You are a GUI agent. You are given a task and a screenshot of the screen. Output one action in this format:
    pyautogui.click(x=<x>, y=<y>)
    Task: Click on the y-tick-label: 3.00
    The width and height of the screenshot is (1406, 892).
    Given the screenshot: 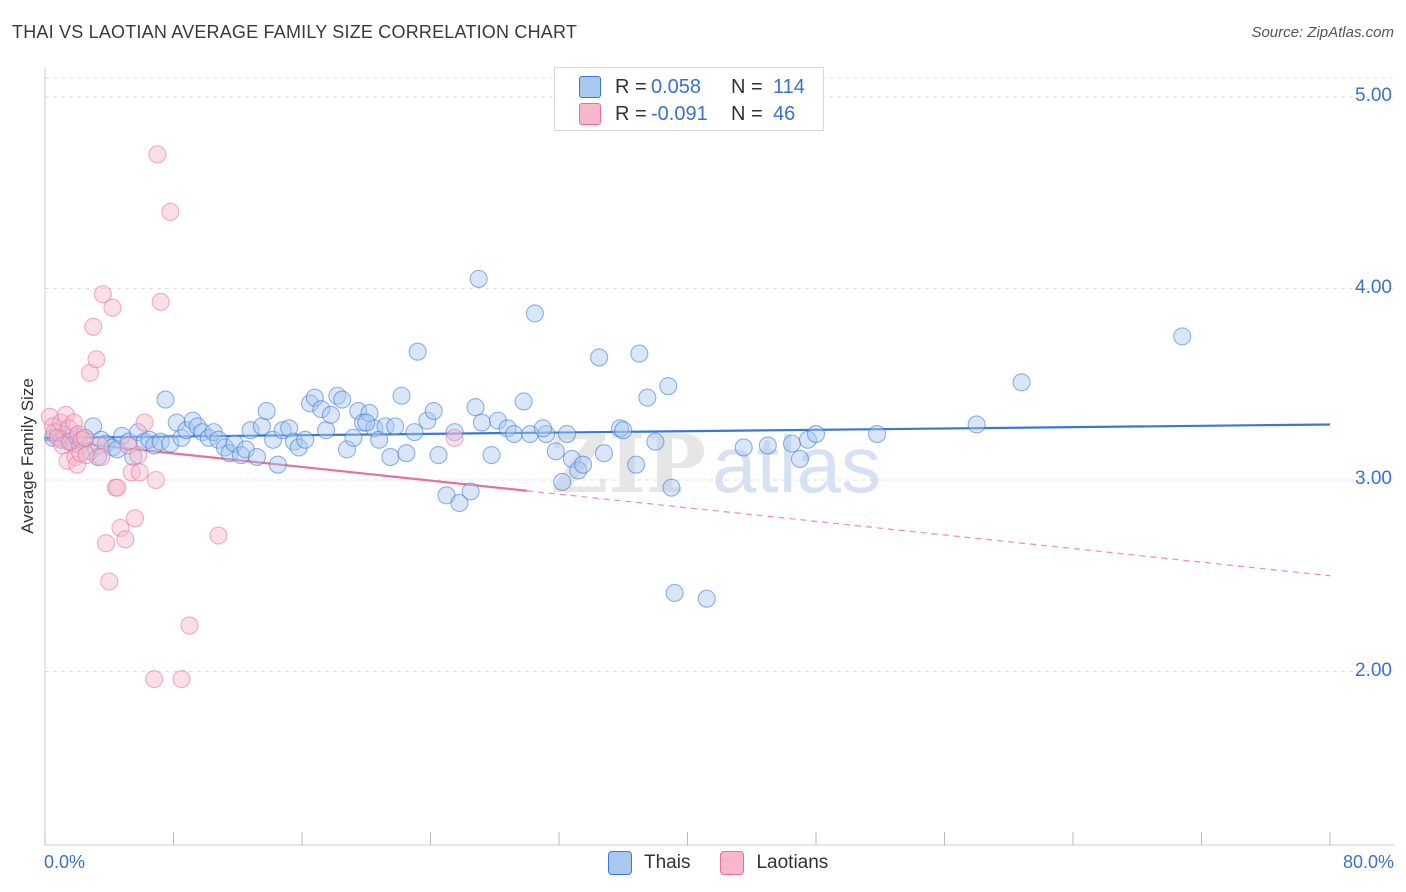 What is the action you would take?
    pyautogui.click(x=1373, y=478)
    